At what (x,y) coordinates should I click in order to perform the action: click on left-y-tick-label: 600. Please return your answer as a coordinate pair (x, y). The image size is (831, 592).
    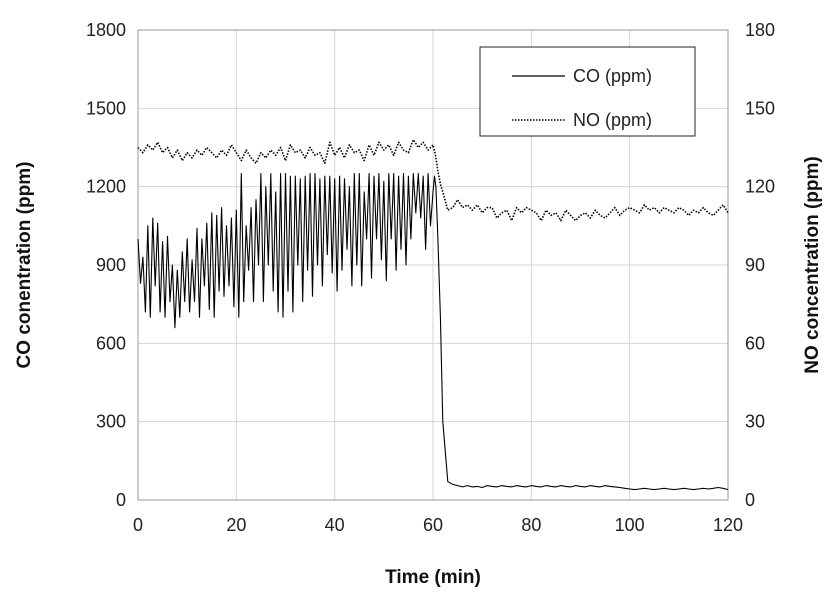
    Looking at the image, I should click on (111, 343).